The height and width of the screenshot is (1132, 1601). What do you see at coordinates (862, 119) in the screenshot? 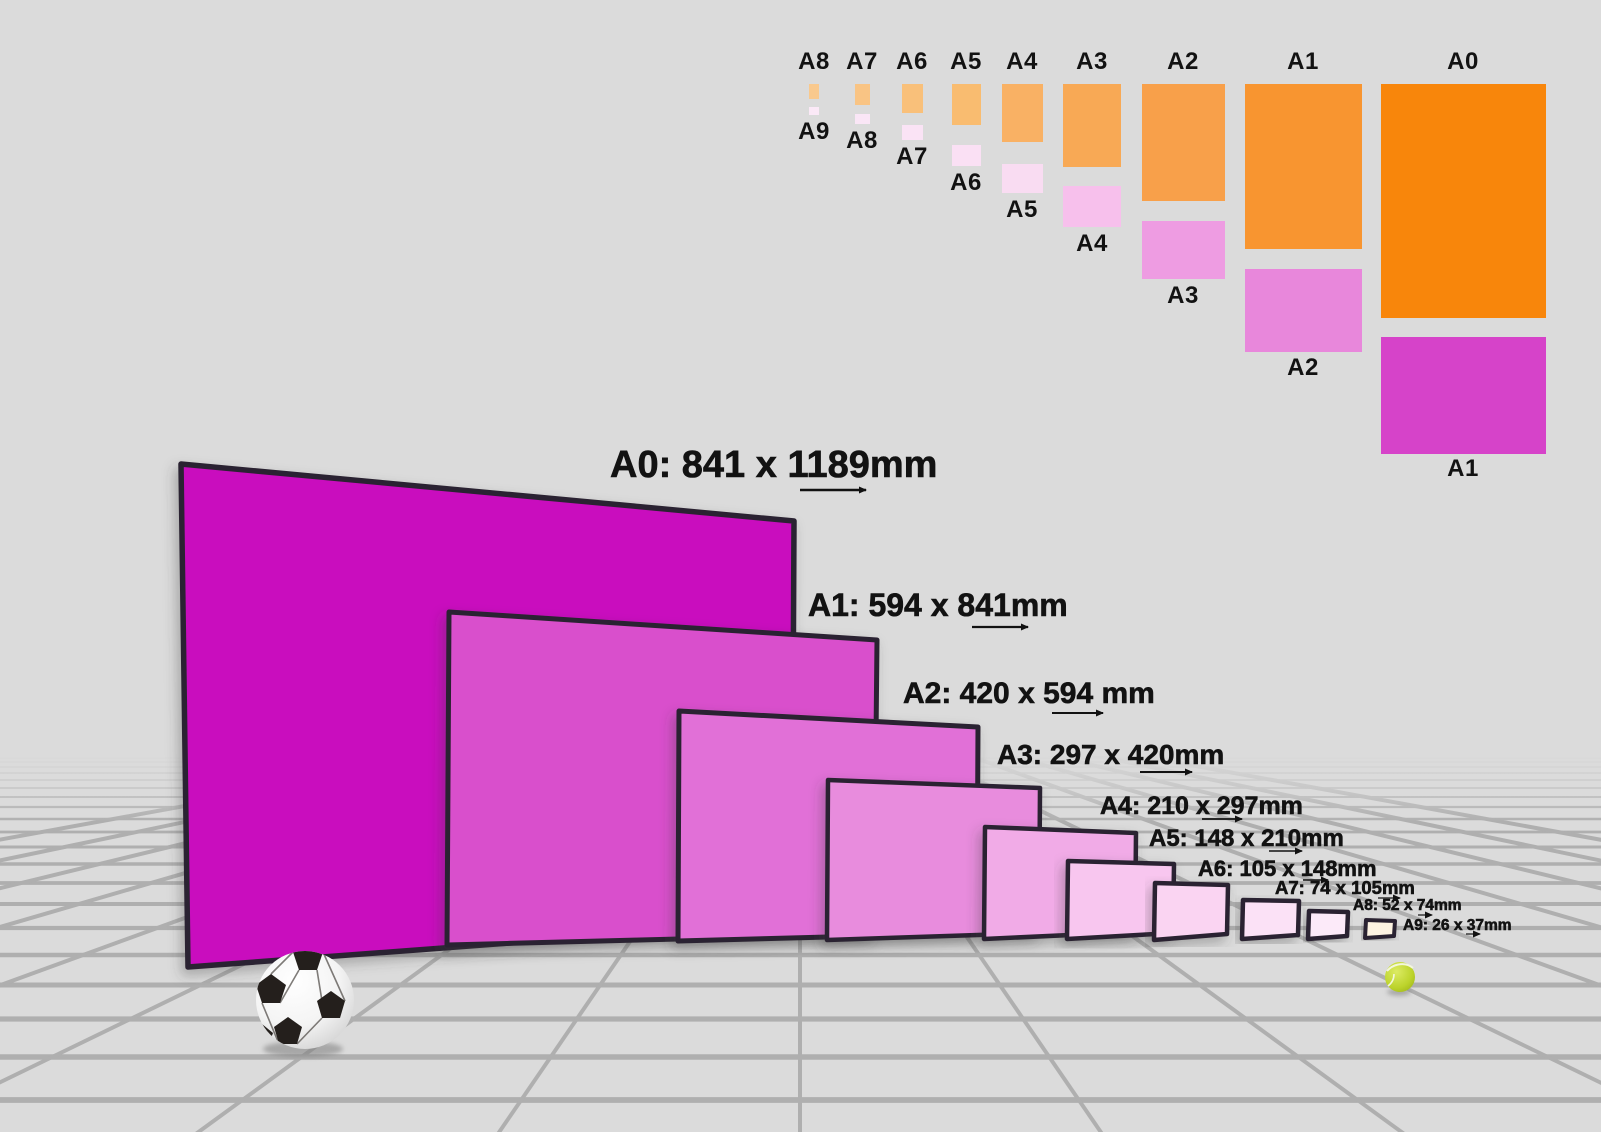
I see `landscape-swatch-a8` at bounding box center [862, 119].